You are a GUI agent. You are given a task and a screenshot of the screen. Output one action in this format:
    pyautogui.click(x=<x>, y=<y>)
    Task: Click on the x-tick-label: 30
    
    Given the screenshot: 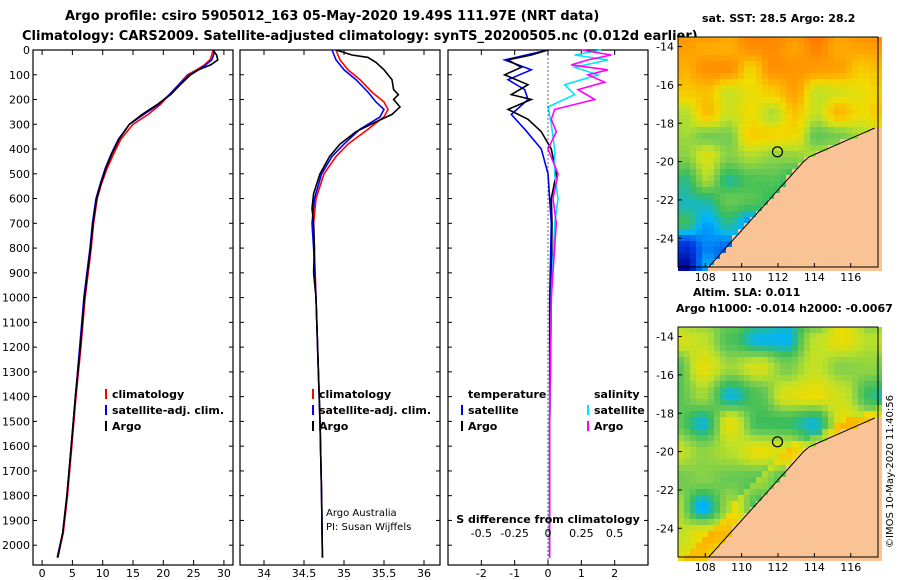 What is the action you would take?
    pyautogui.click(x=224, y=573)
    